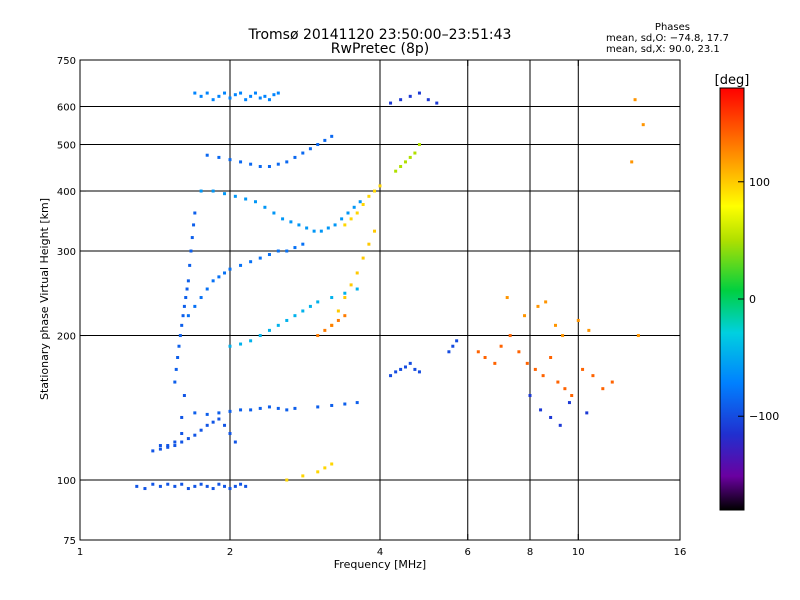 This screenshot has width=800, height=600. I want to click on x-tick-label: 6, so click(468, 552).